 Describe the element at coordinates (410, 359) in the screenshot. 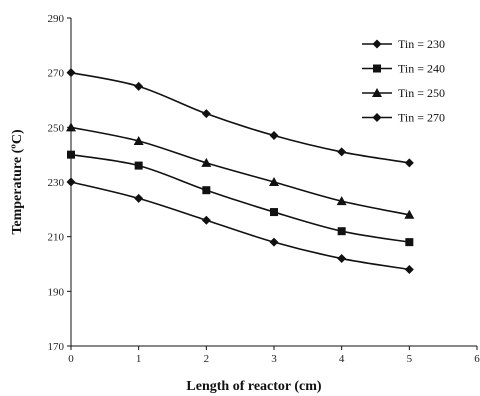

I see `x-tick-label: 5` at that location.